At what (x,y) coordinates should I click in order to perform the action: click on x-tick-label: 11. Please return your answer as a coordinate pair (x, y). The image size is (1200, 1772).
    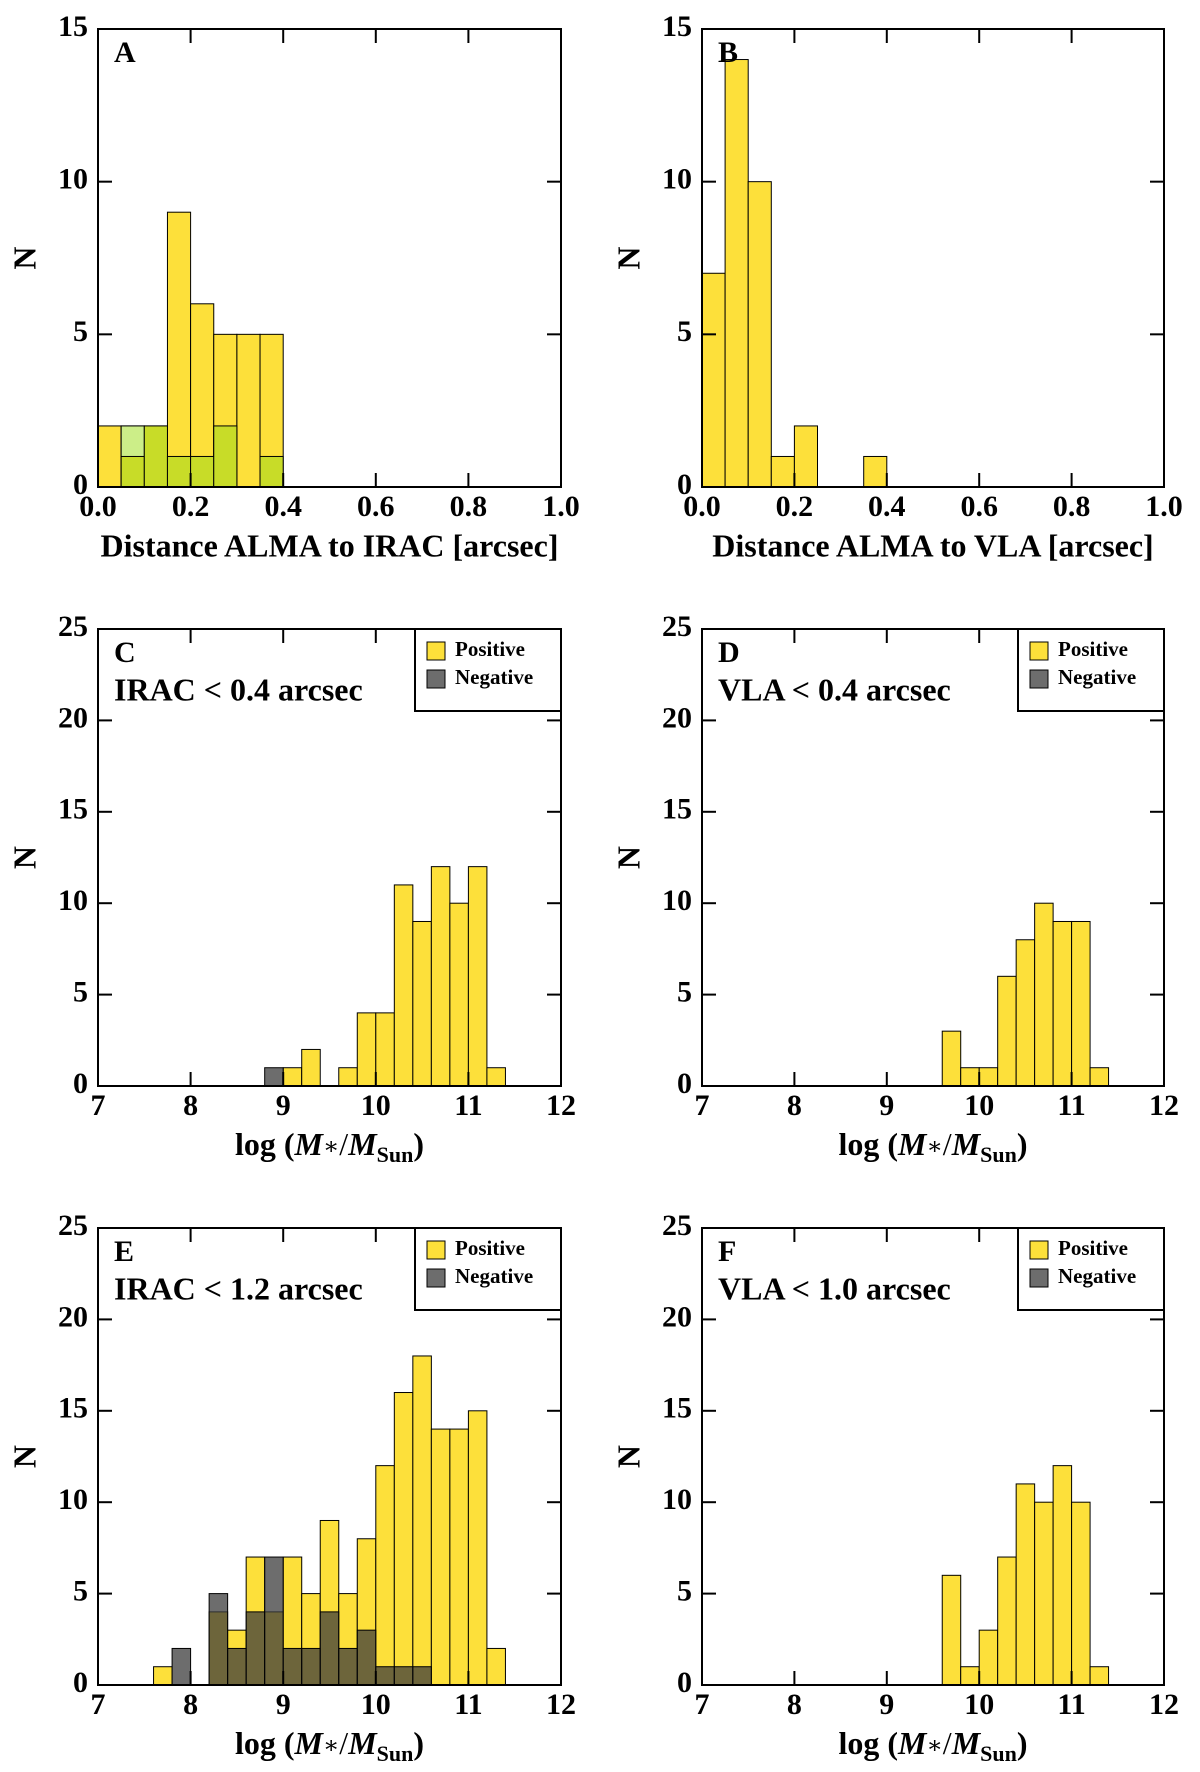
    Looking at the image, I should click on (468, 1105).